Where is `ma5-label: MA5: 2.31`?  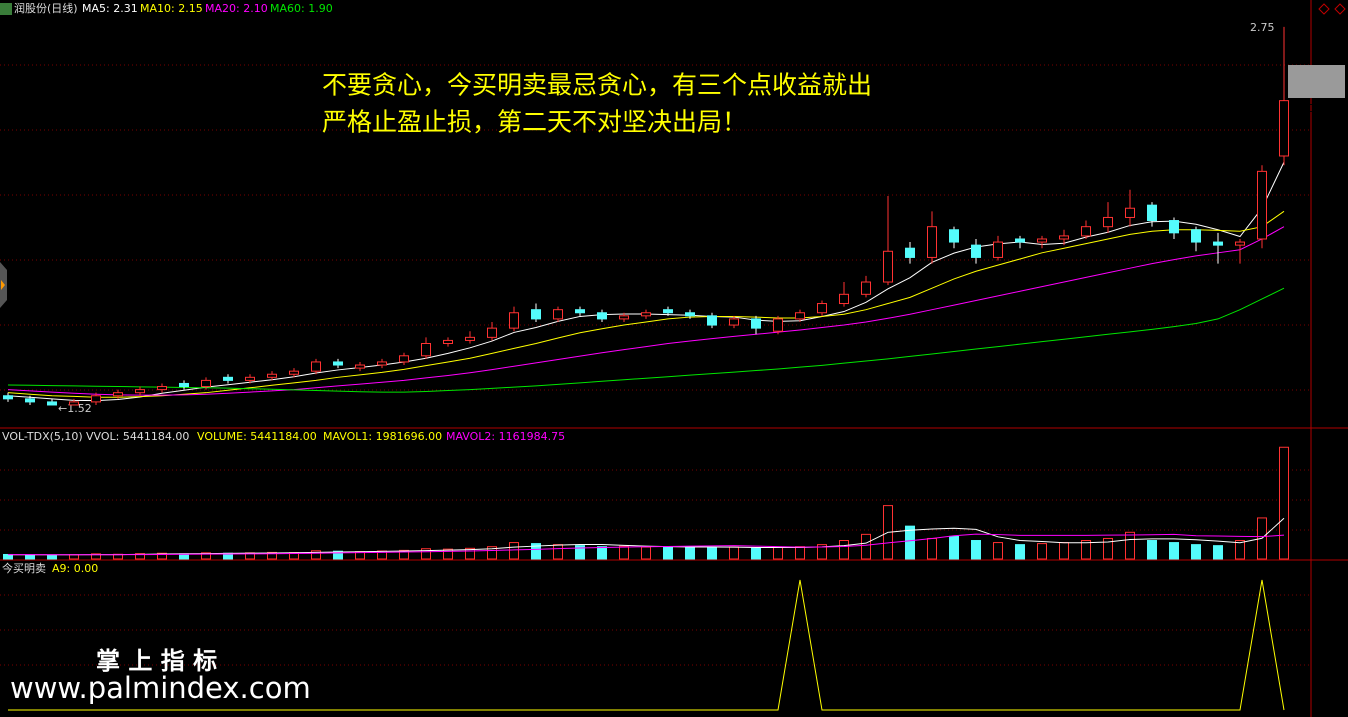
ma5-label: MA5: 2.31 is located at coordinates (110, 8).